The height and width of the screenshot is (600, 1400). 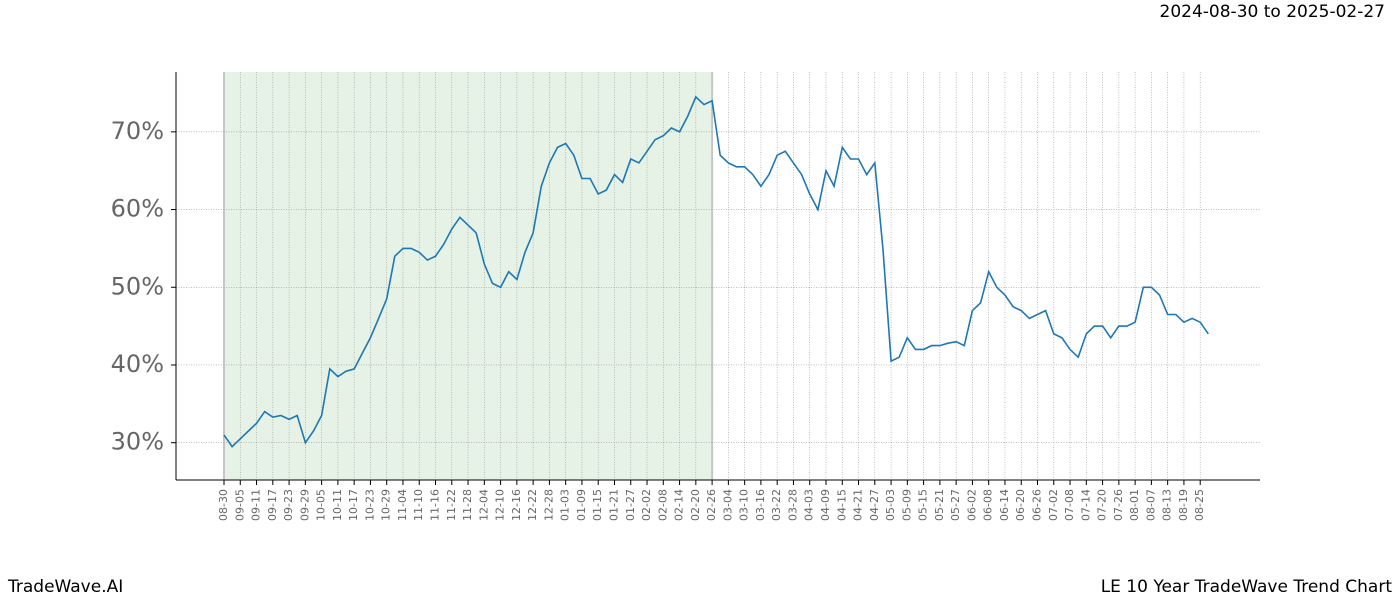 What do you see at coordinates (500, 505) in the screenshot?
I see `x-tick-label: 12-10` at bounding box center [500, 505].